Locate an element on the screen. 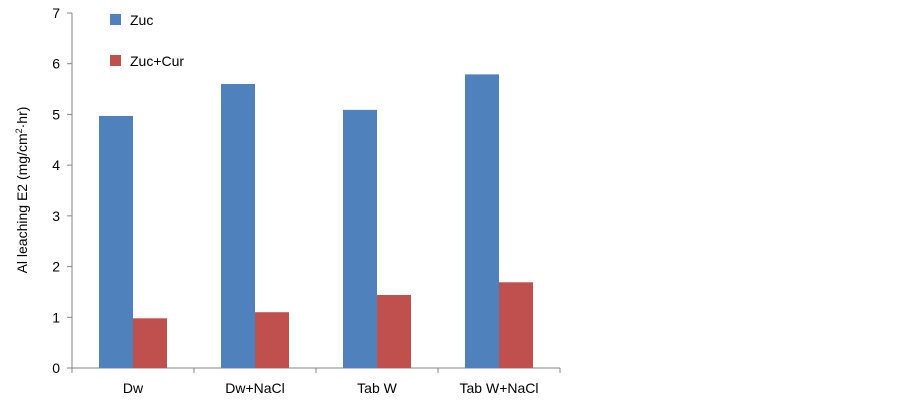 The image size is (903, 411). y-axis is located at coordinates (70, 190).